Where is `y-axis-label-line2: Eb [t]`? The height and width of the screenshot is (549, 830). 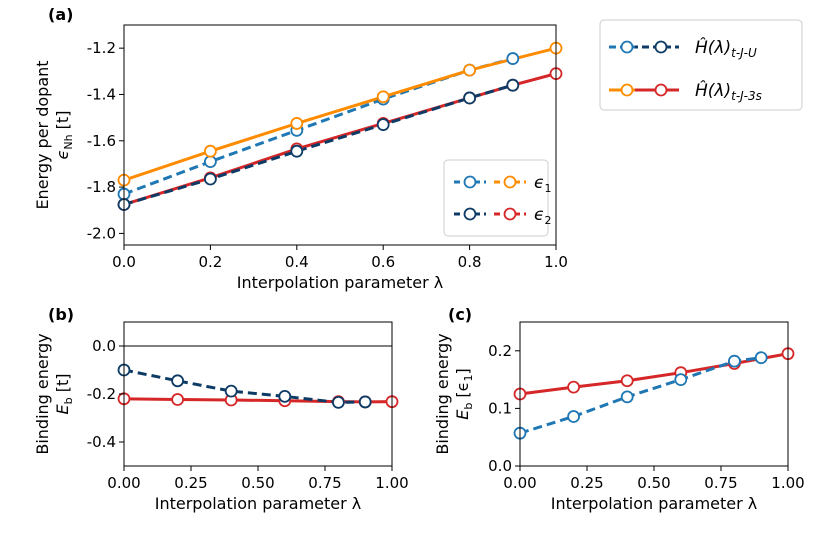 y-axis-label-line2: Eb [t] is located at coordinates (64, 394).